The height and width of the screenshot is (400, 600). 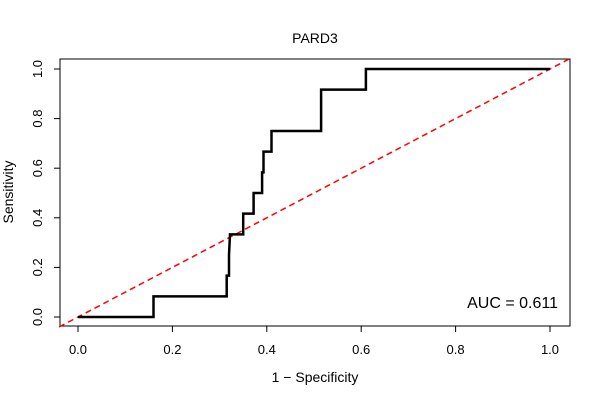 I want to click on x-axis-label: 1 − Specificity, so click(x=315, y=377).